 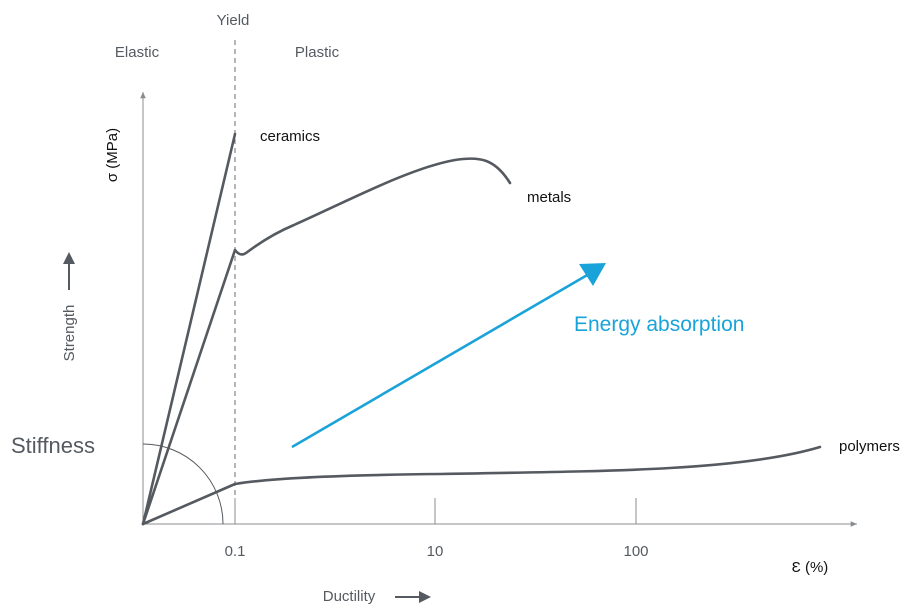 I want to click on energy-arrow, so click(x=440, y=360).